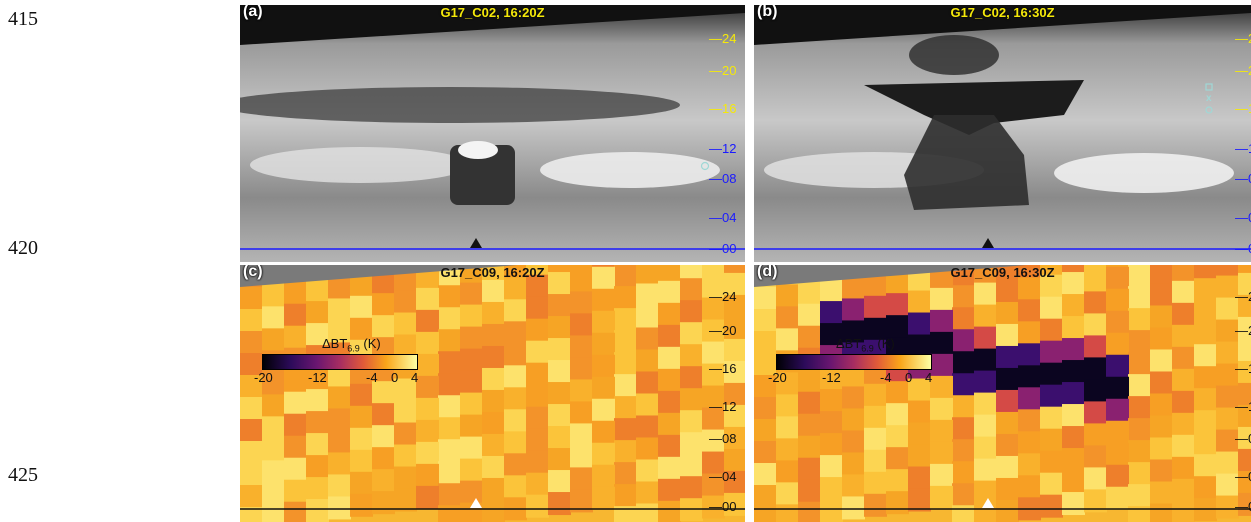  I want to click on axis-tick: —16, so click(1243, 368).